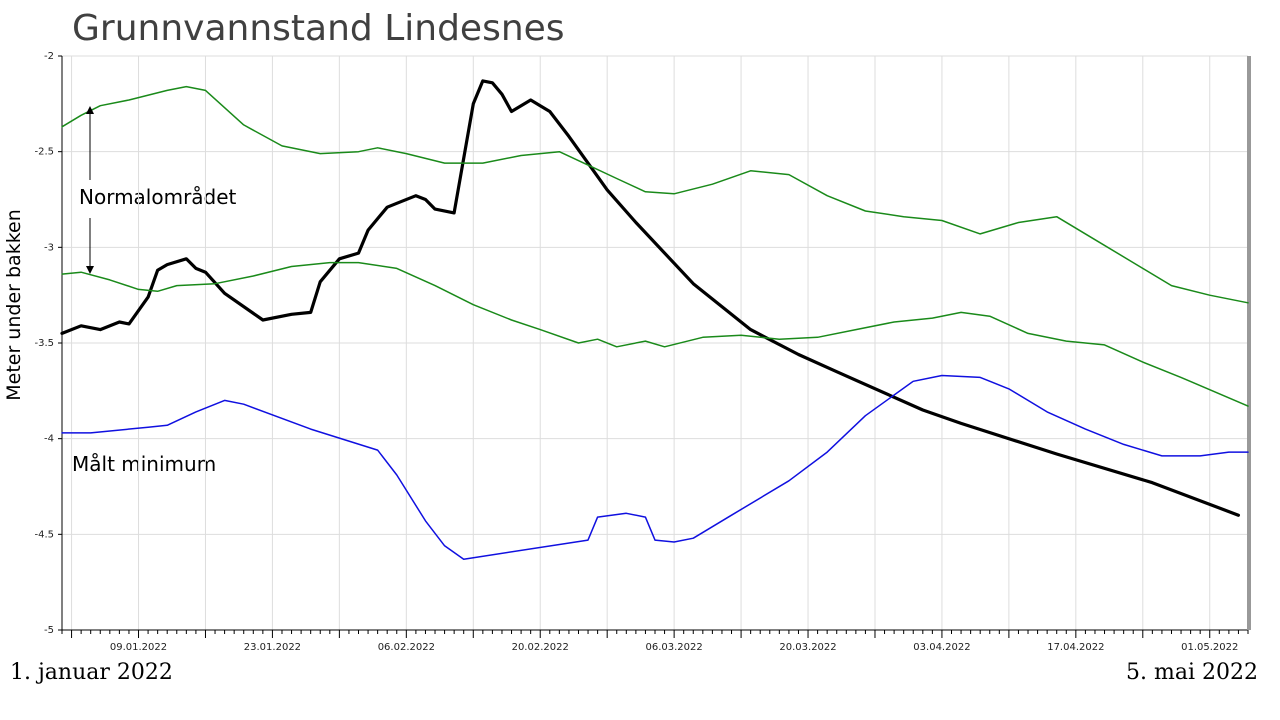 Image resolution: width=1280 pixels, height=720 pixels. I want to click on y-tick-label: -5, so click(49, 630).